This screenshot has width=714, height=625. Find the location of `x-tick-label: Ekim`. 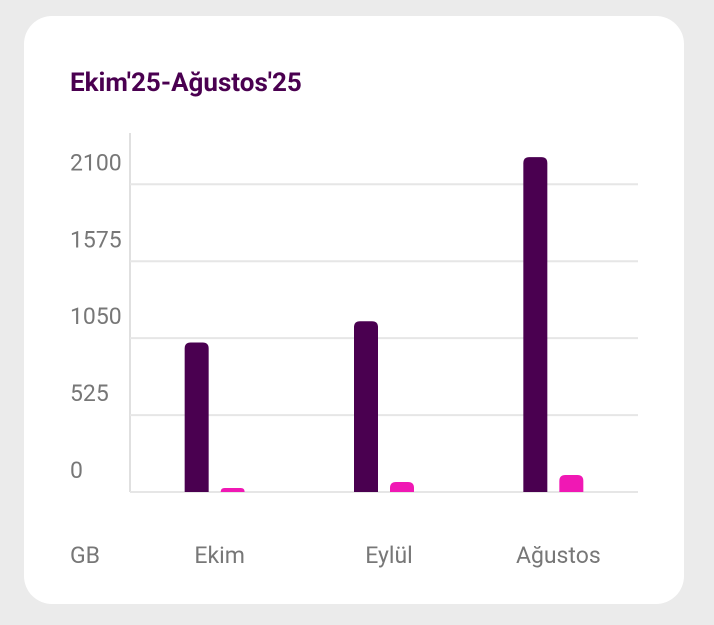

x-tick-label: Ekim is located at coordinates (219, 555).